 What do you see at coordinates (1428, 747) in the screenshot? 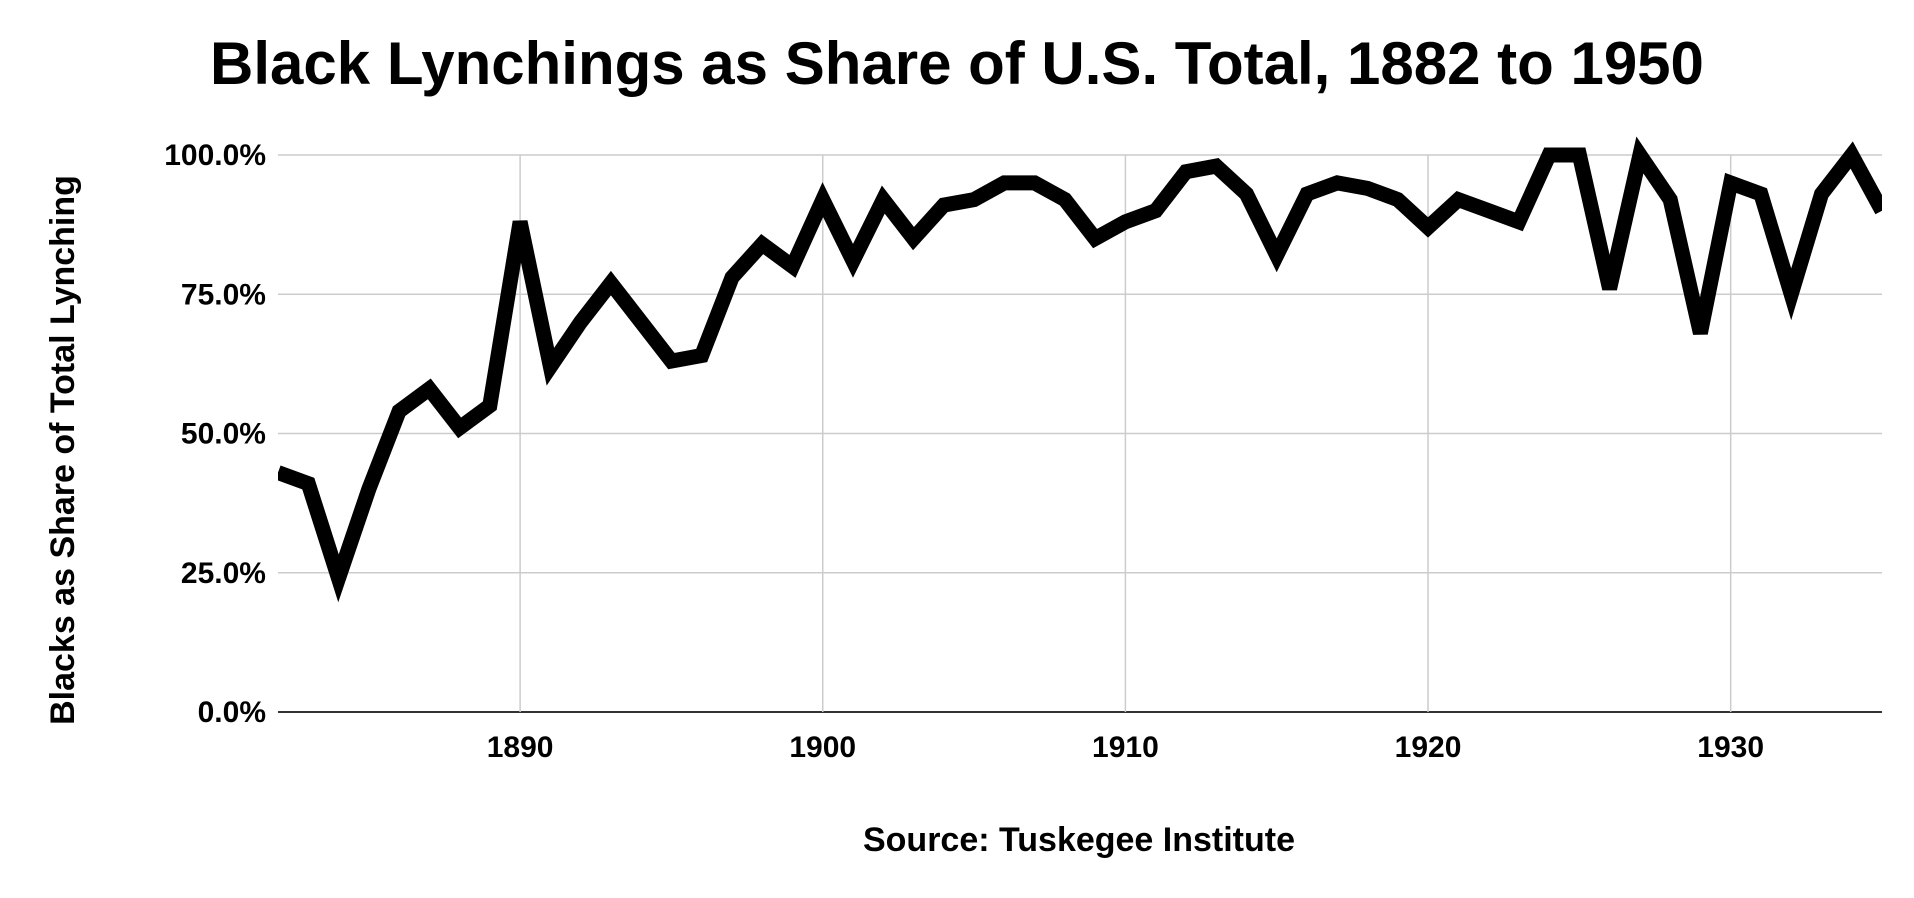
I see `x-tick-label: 1920` at bounding box center [1428, 747].